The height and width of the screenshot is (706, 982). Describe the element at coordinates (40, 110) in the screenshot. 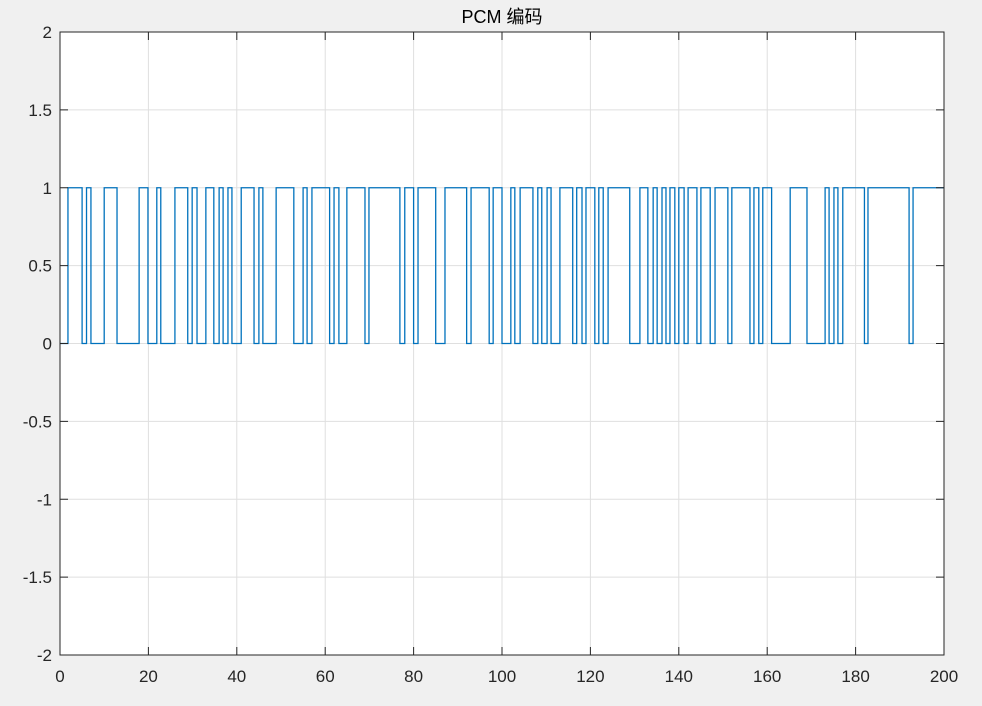

I see `y-tick-label: 1.5` at that location.